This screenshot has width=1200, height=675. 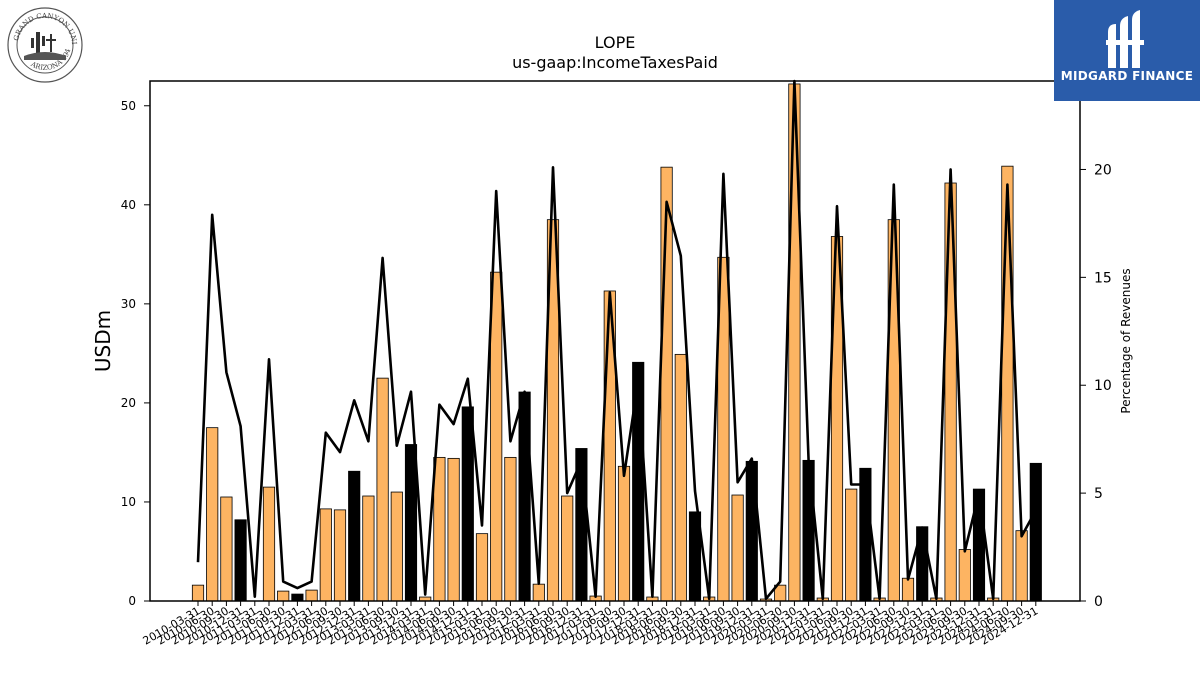 What do you see at coordinates (135, 353) in the screenshot?
I see `left-axis: 0 10 20 30 40 50` at bounding box center [135, 353].